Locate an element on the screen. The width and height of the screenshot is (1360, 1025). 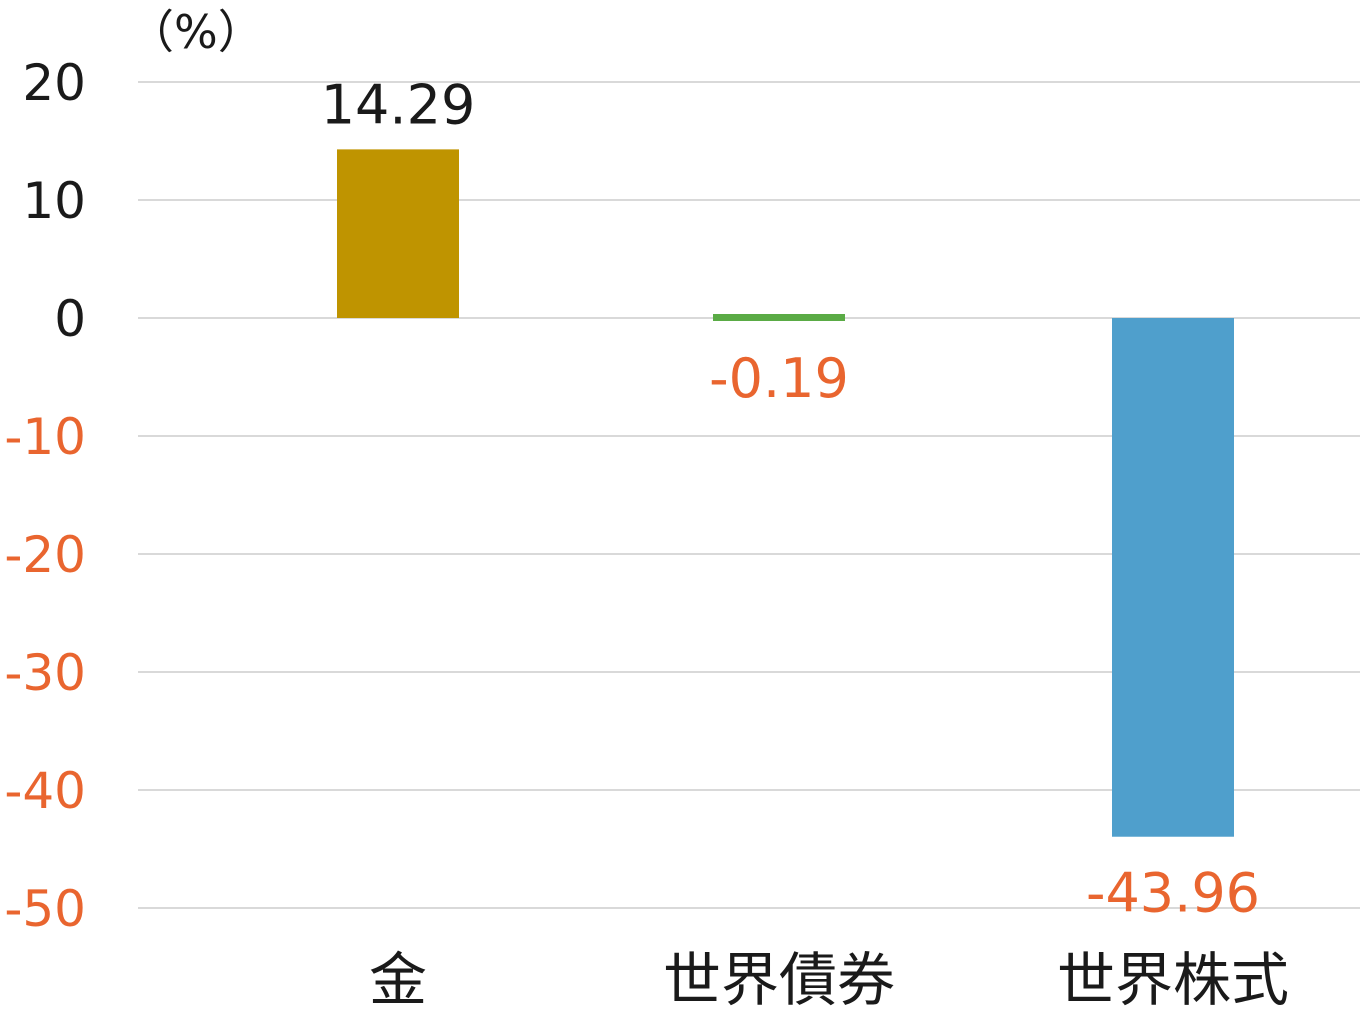
y-tick-label: -50 is located at coordinates (45, 909).